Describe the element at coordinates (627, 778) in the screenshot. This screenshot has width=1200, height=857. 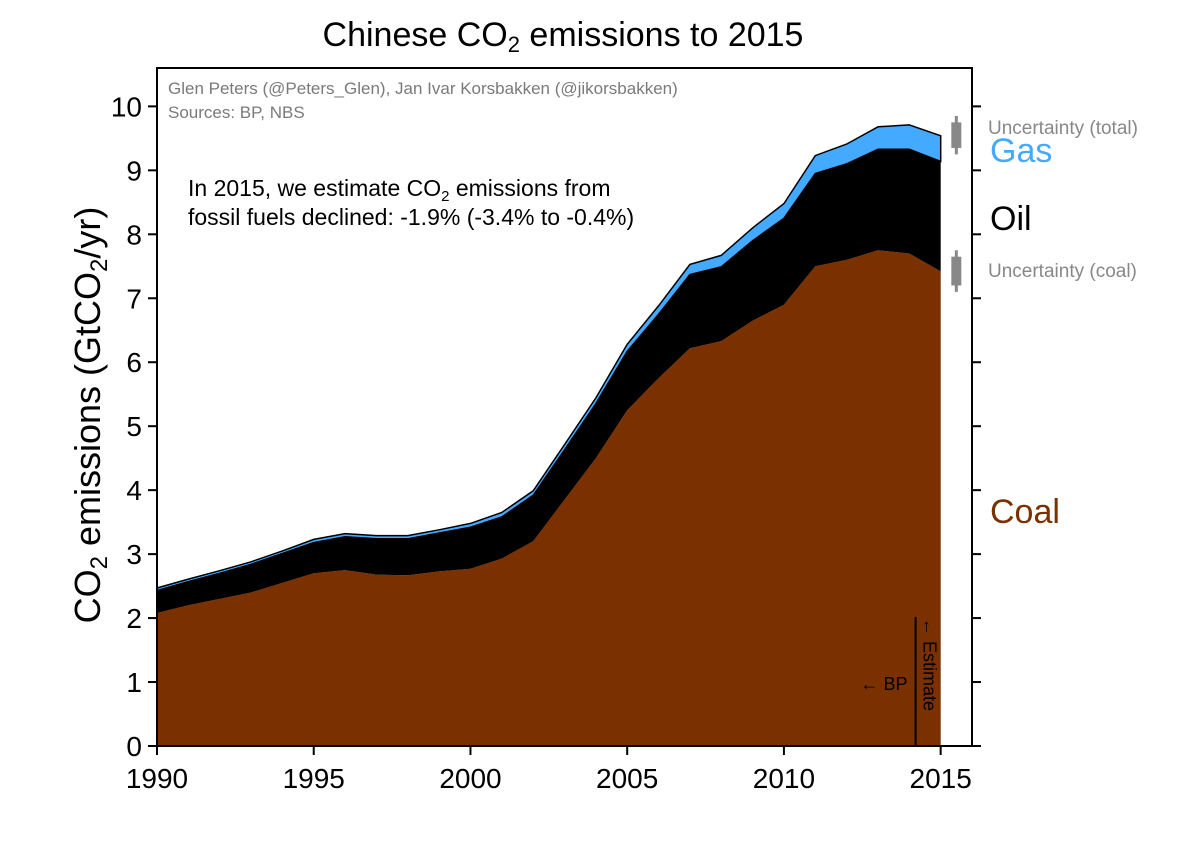
I see `x-tick-label: 2005` at that location.